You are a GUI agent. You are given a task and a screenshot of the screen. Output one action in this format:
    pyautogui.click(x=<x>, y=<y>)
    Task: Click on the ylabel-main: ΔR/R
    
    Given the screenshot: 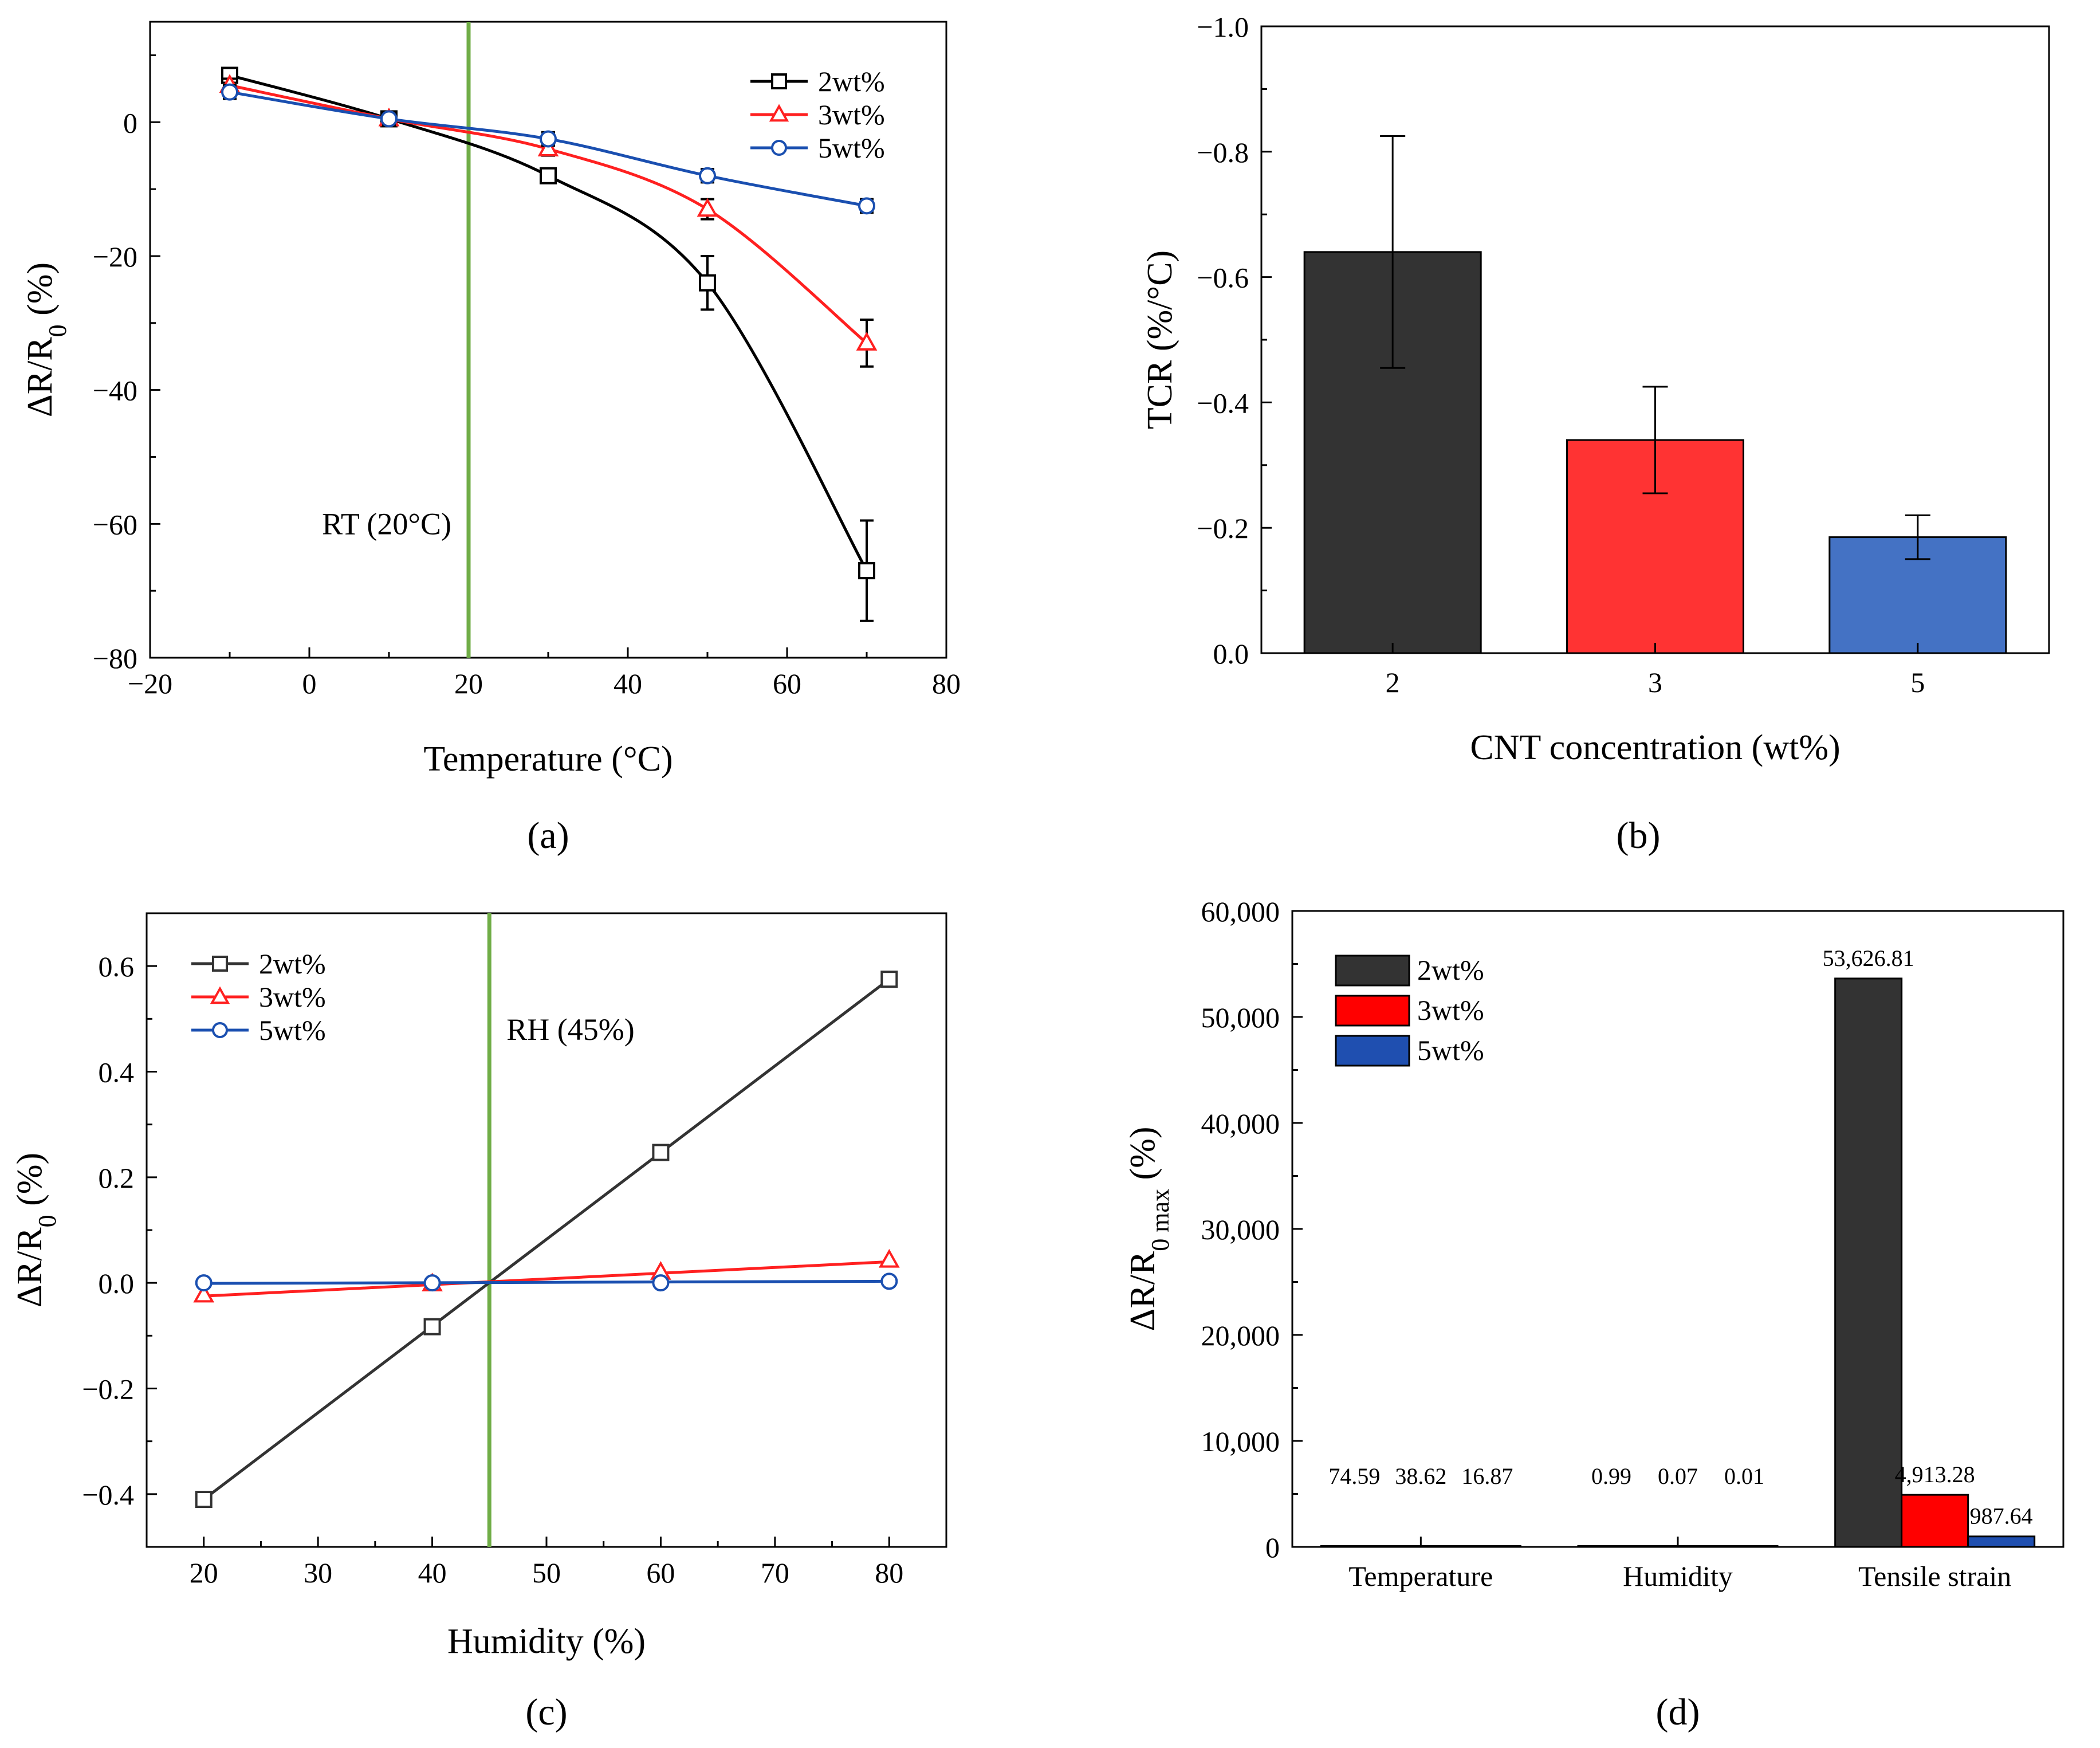 What is the action you would take?
    pyautogui.click(x=1142, y=1291)
    